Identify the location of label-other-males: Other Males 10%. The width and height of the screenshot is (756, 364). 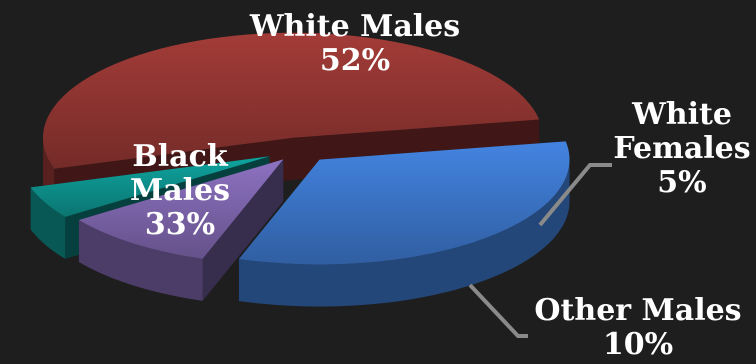
(638, 328).